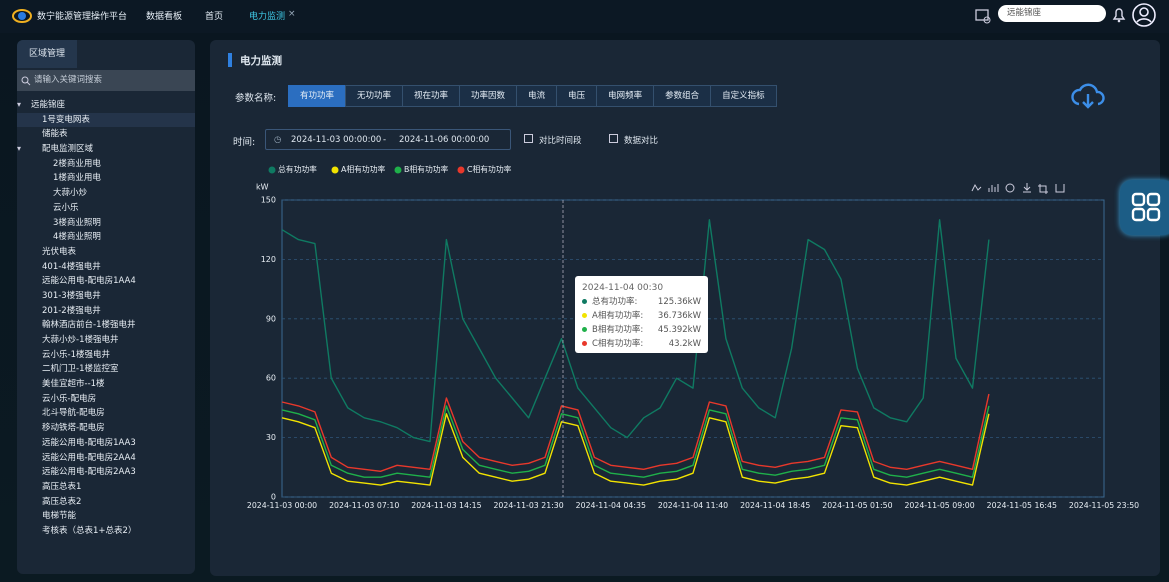  What do you see at coordinates (106, 296) in the screenshot?
I see `tree-item: 301-3楼强电井` at bounding box center [106, 296].